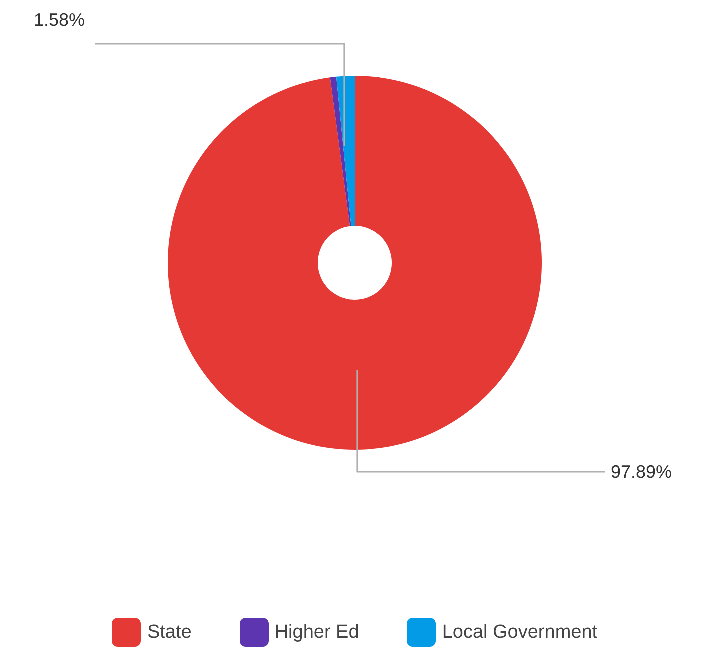  Describe the element at coordinates (59, 20) in the screenshot. I see `data-label: 1.58%` at that location.